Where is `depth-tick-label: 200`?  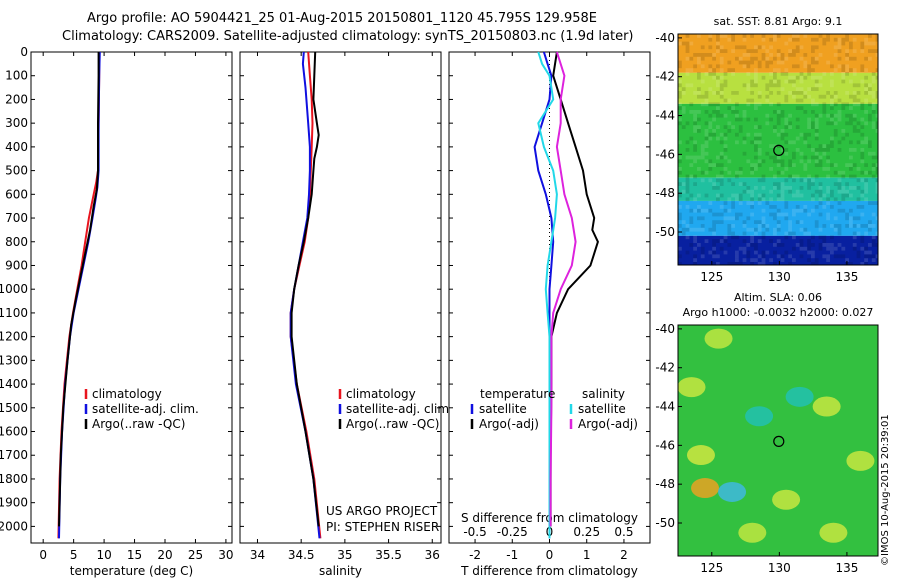 depth-tick-label: 200 is located at coordinates (16, 99).